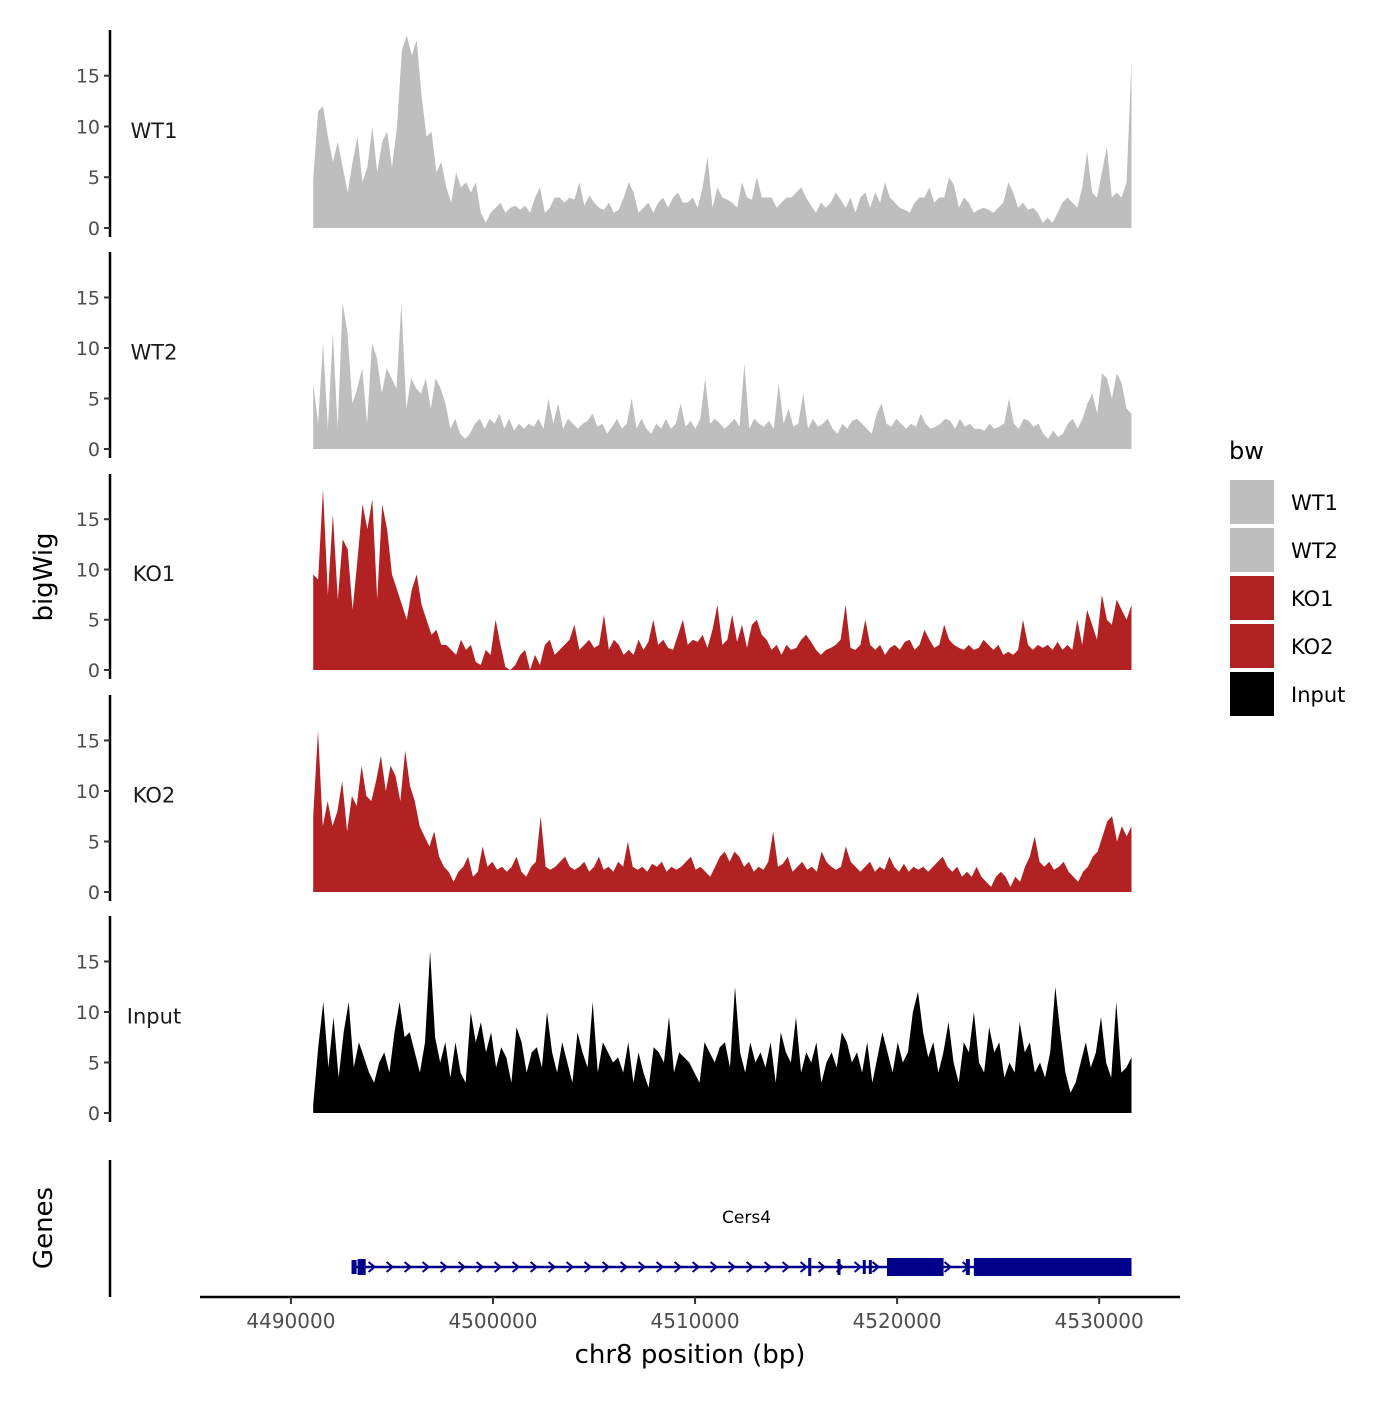  Describe the element at coordinates (1252, 646) in the screenshot. I see `legend-swatch-ko2` at that location.